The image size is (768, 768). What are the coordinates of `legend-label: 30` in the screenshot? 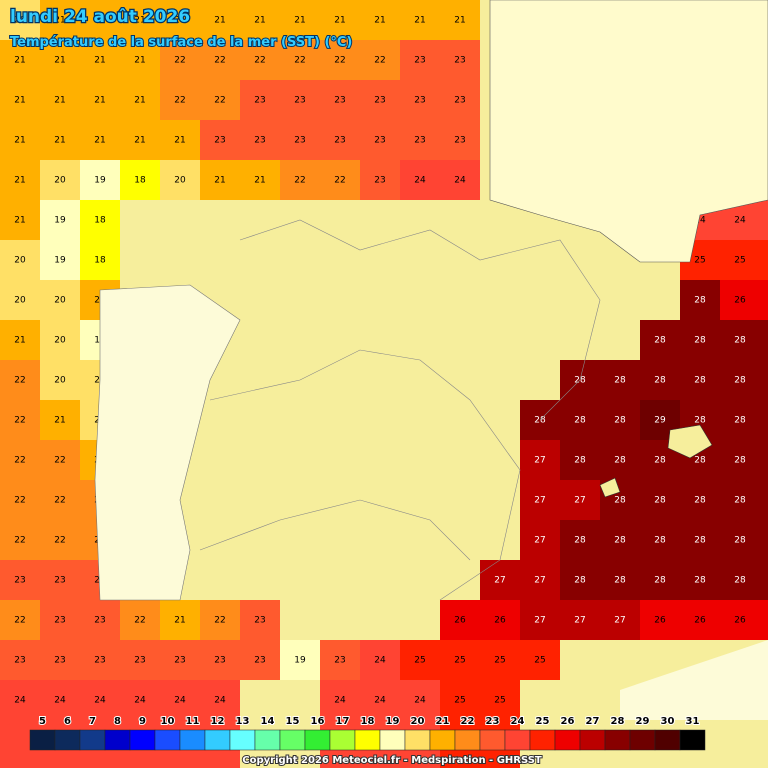 It's located at (668, 721).